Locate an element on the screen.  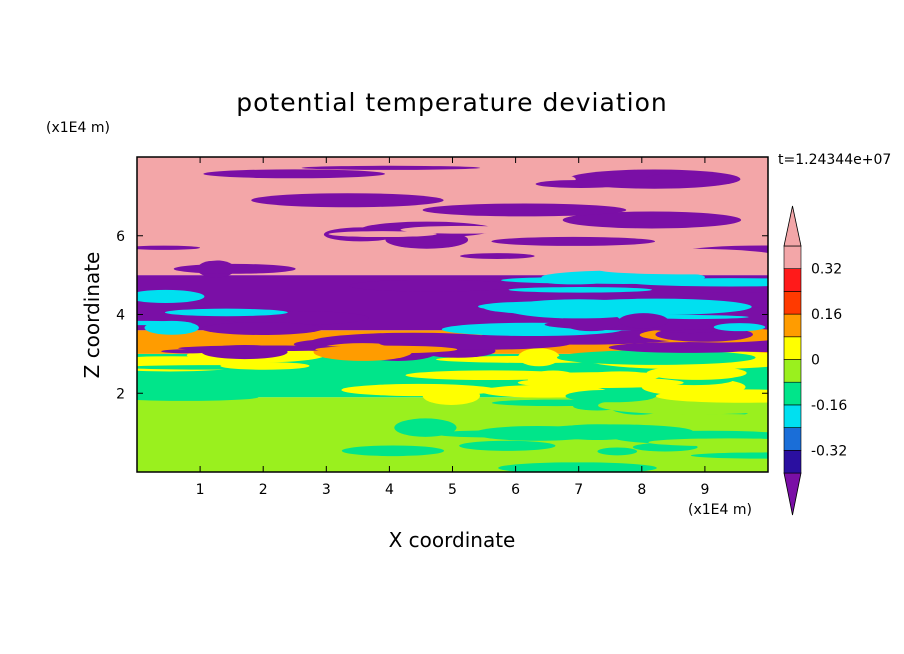
x-tick-label: 4 is located at coordinates (389, 490).